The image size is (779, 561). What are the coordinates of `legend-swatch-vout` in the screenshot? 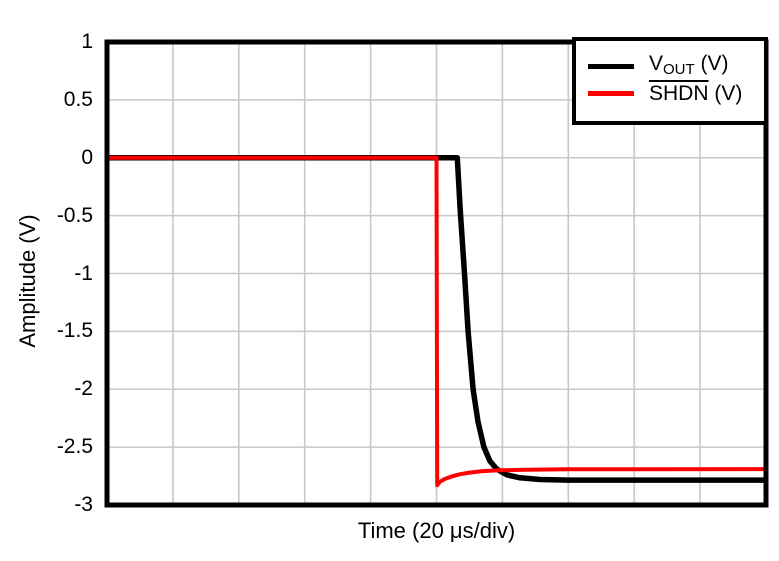 It's located at (611, 66).